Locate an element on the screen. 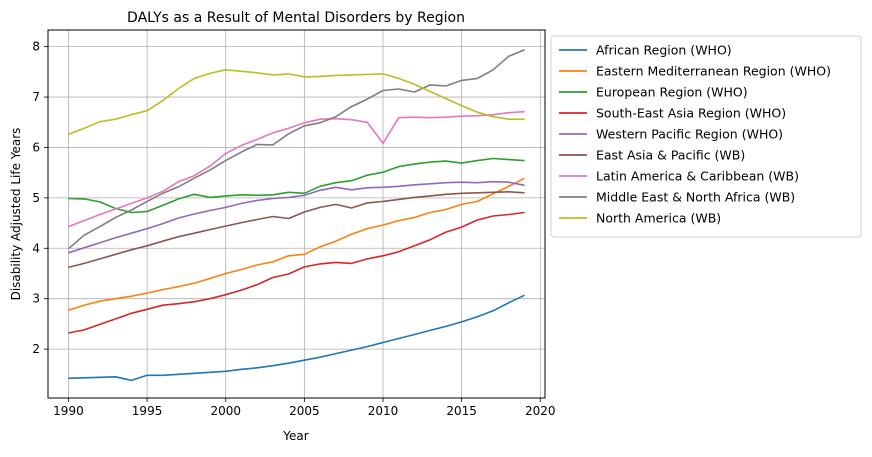 The width and height of the screenshot is (872, 457). y-tick-label: 7 is located at coordinates (36, 97).